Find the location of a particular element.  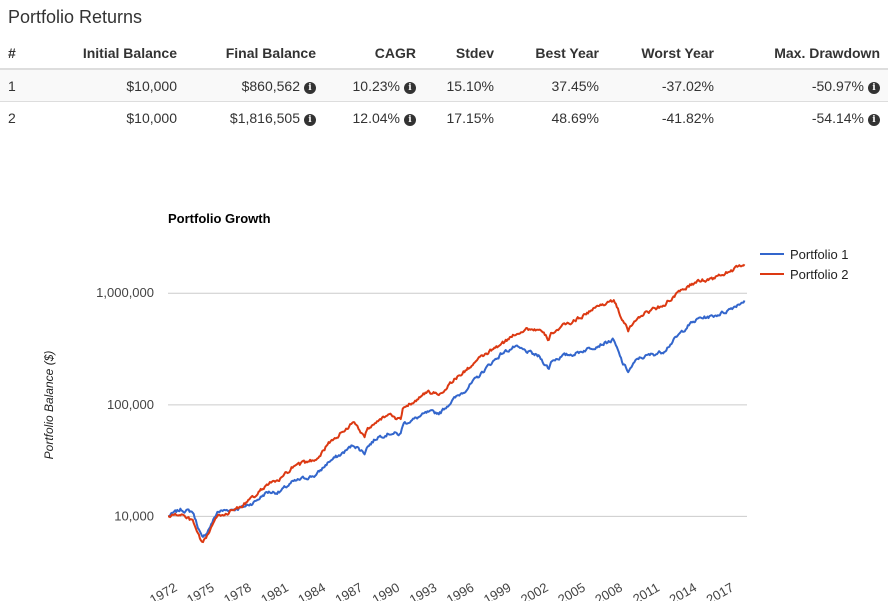

cell-id: 1 is located at coordinates (28, 85).